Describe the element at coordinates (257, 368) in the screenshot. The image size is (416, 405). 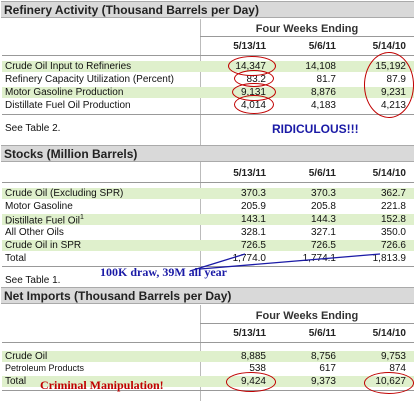
I see `imports-row-value: 538` at that location.